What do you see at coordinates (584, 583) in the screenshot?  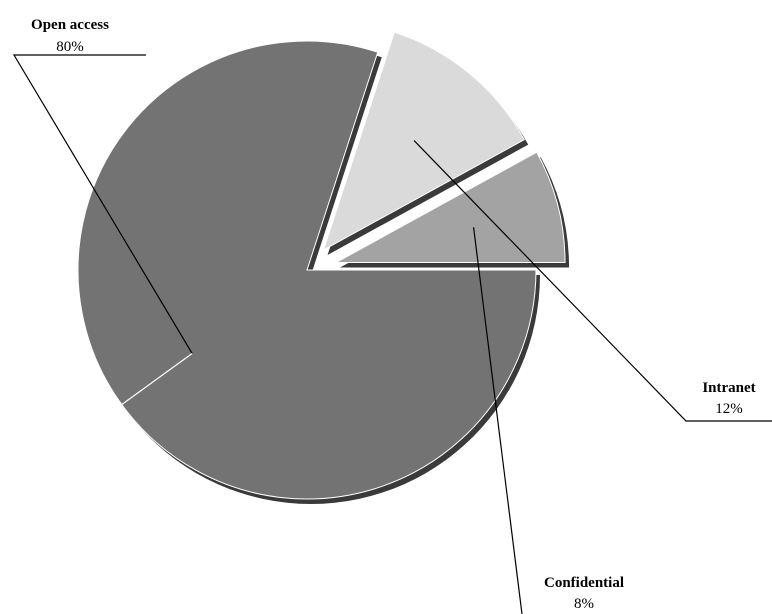 I see `slice-label-confidential: Confidential` at bounding box center [584, 583].